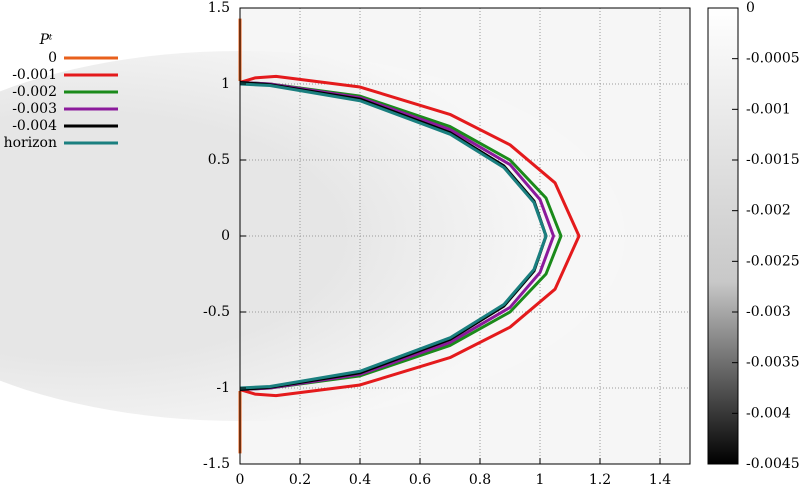  Describe the element at coordinates (223, 388) in the screenshot. I see `y-tick-label: -1` at that location.